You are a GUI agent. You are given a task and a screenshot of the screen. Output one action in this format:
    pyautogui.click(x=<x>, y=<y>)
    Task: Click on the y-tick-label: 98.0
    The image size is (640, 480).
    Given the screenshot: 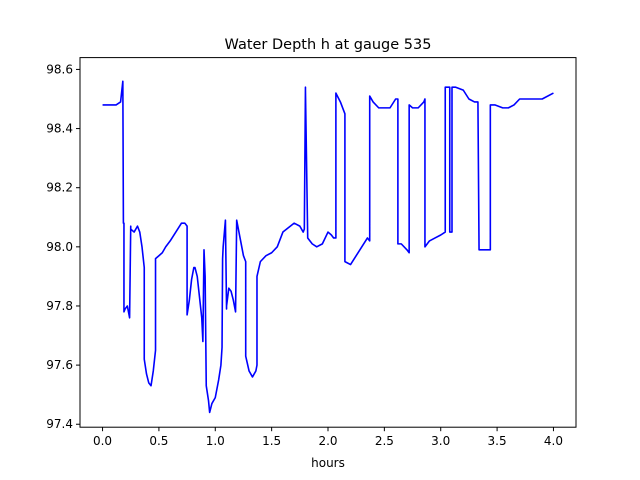 What is the action you would take?
    pyautogui.click(x=59, y=247)
    